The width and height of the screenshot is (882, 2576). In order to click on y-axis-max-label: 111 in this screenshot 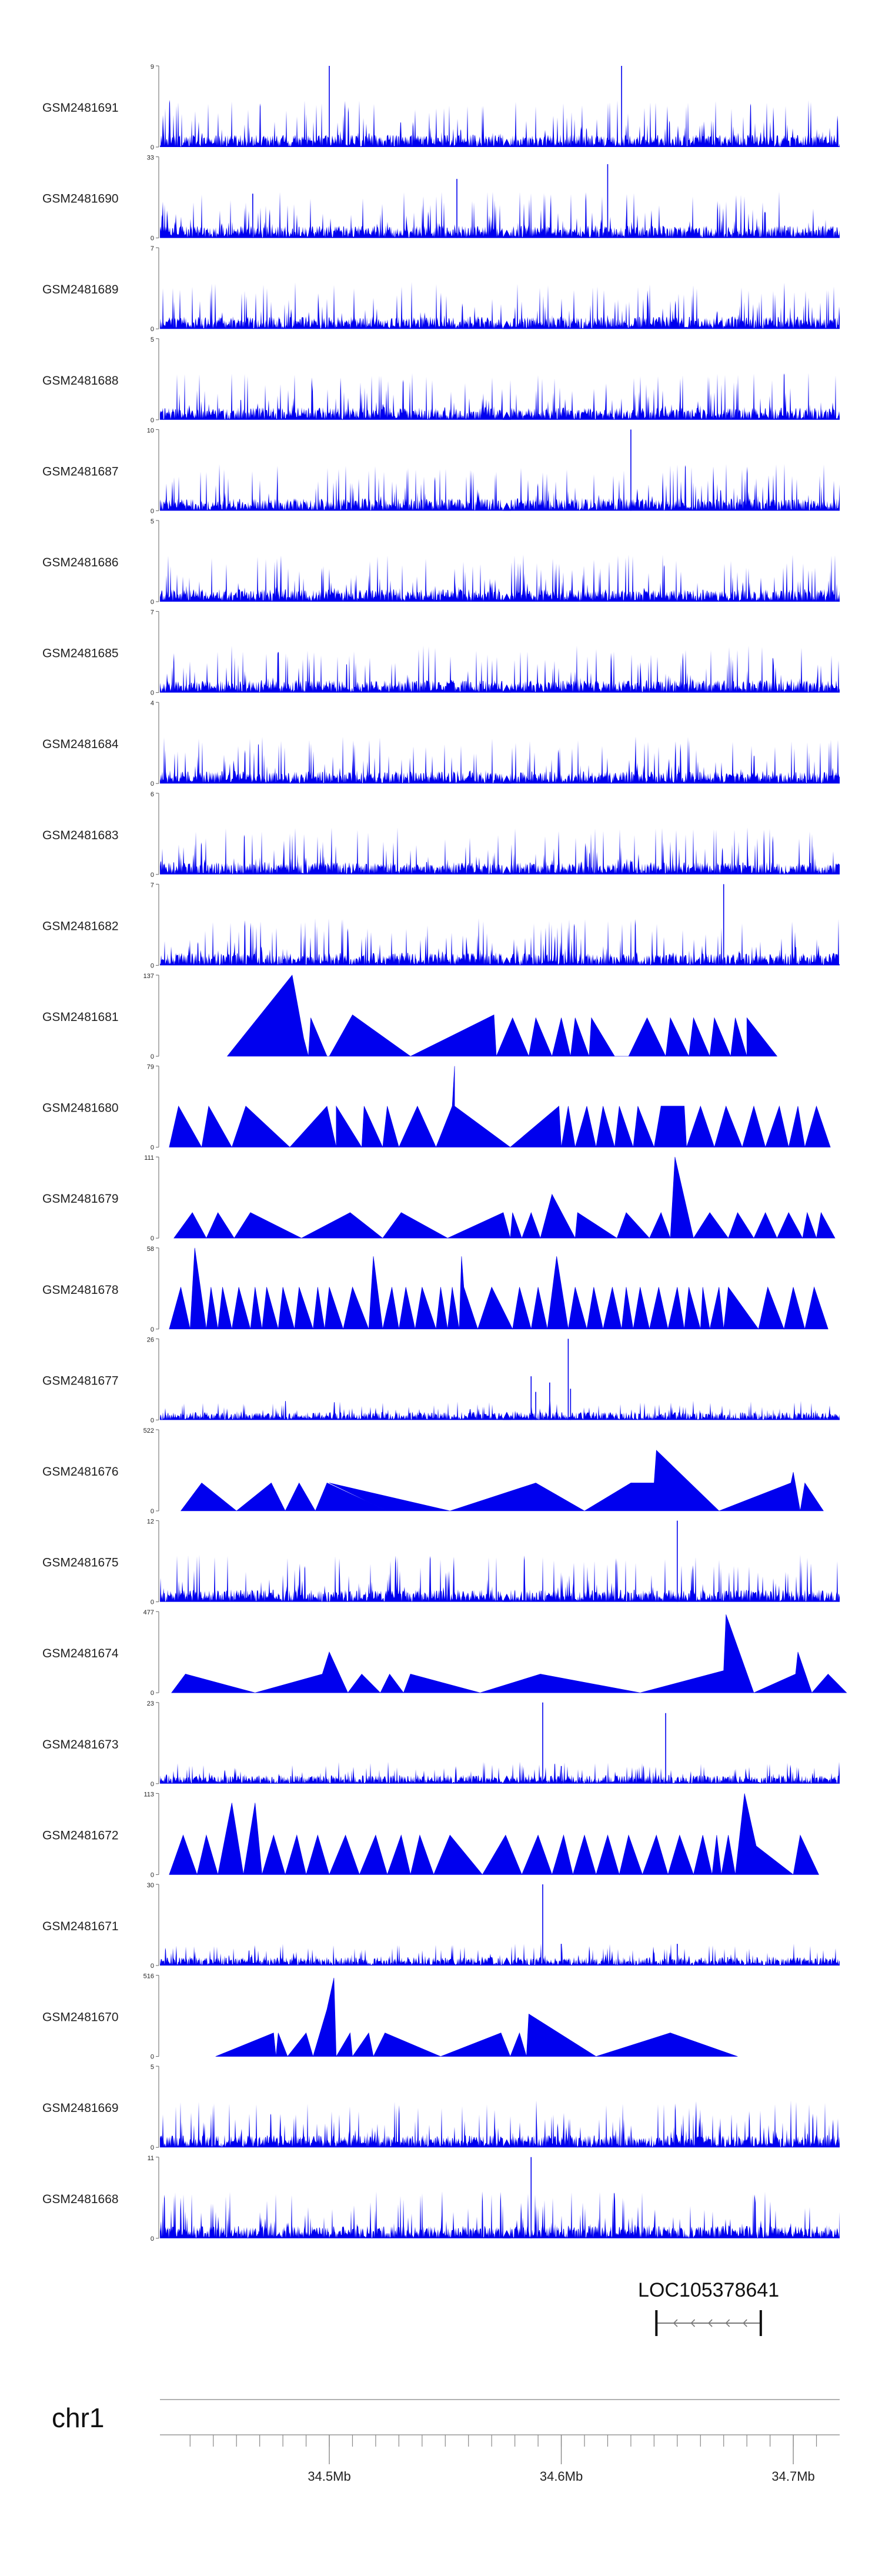, I will do `click(149, 1158)`.